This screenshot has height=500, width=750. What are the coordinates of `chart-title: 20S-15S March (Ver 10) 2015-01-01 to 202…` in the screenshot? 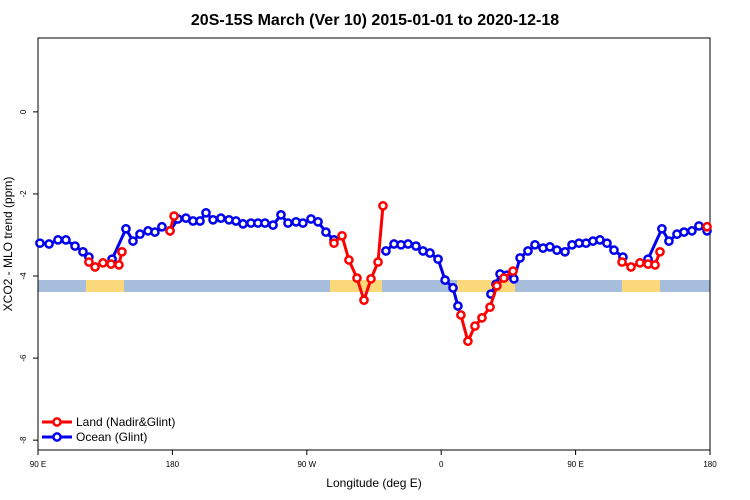 It's located at (375, 20).